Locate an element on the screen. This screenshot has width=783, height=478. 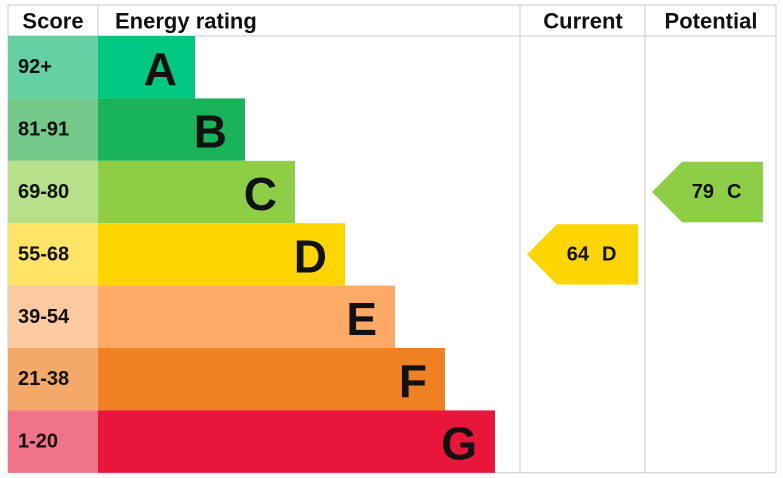
potential-arrow is located at coordinates (707, 192).